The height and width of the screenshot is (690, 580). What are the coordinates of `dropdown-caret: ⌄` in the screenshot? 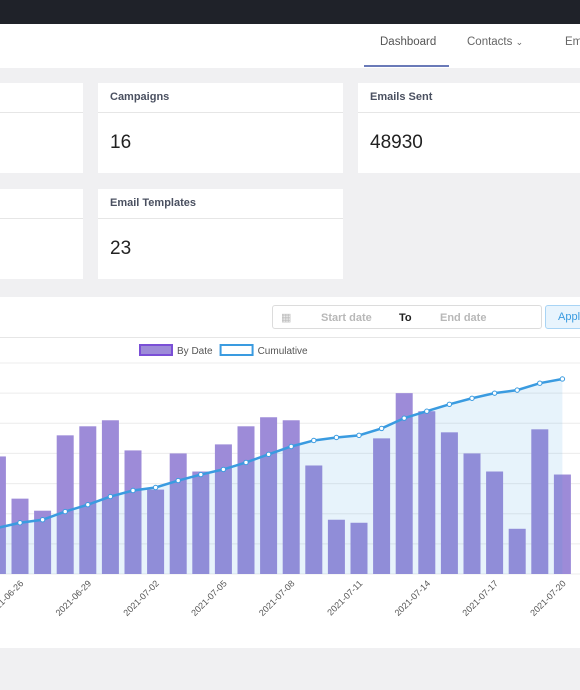 It's located at (519, 42).